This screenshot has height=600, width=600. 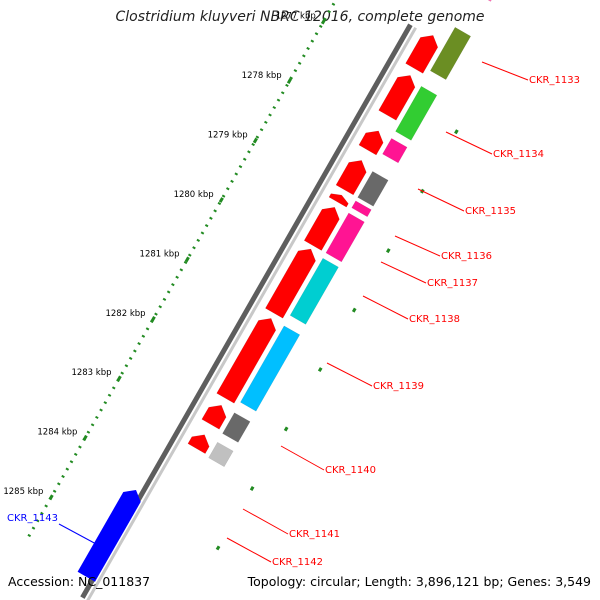 What do you see at coordinates (91, 373) in the screenshot?
I see `ruler-label: 1283 kbp` at bounding box center [91, 373].